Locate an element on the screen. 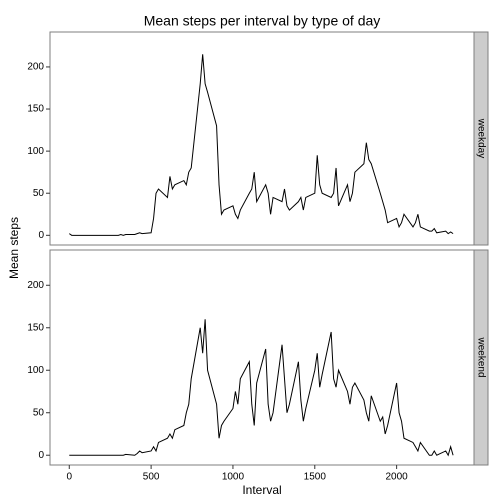 This screenshot has height=504, width=504. x-tick-label: 1000 is located at coordinates (233, 477).